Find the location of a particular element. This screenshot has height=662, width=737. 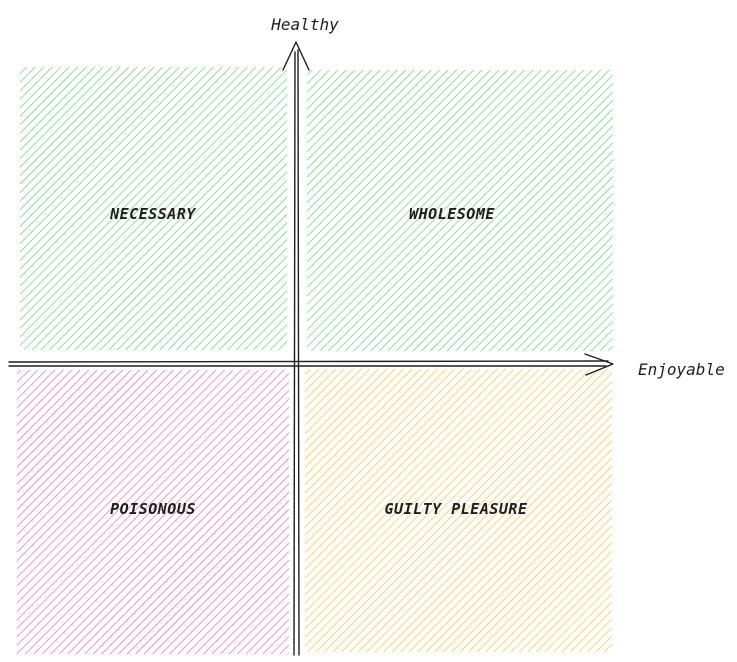

y-axis-arrowhead is located at coordinates (296, 56).